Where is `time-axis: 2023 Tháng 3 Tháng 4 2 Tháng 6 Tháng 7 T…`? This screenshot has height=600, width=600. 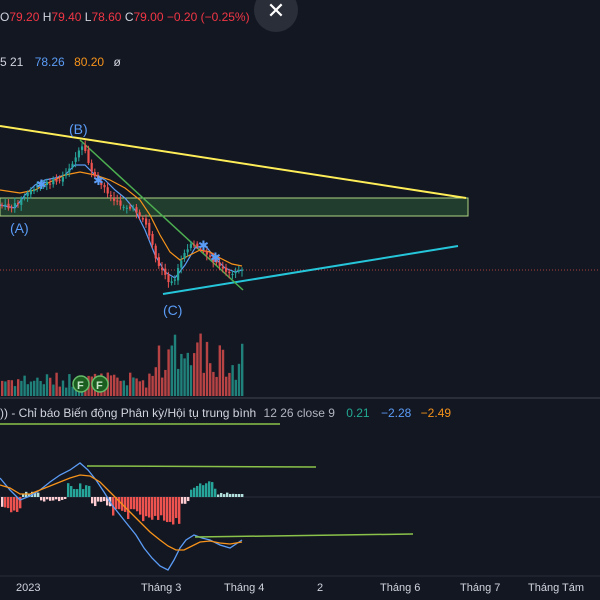
time-axis: 2023 Tháng 3 Tháng 4 2 Tháng 6 Tháng 7 T… is located at coordinates (300, 589).